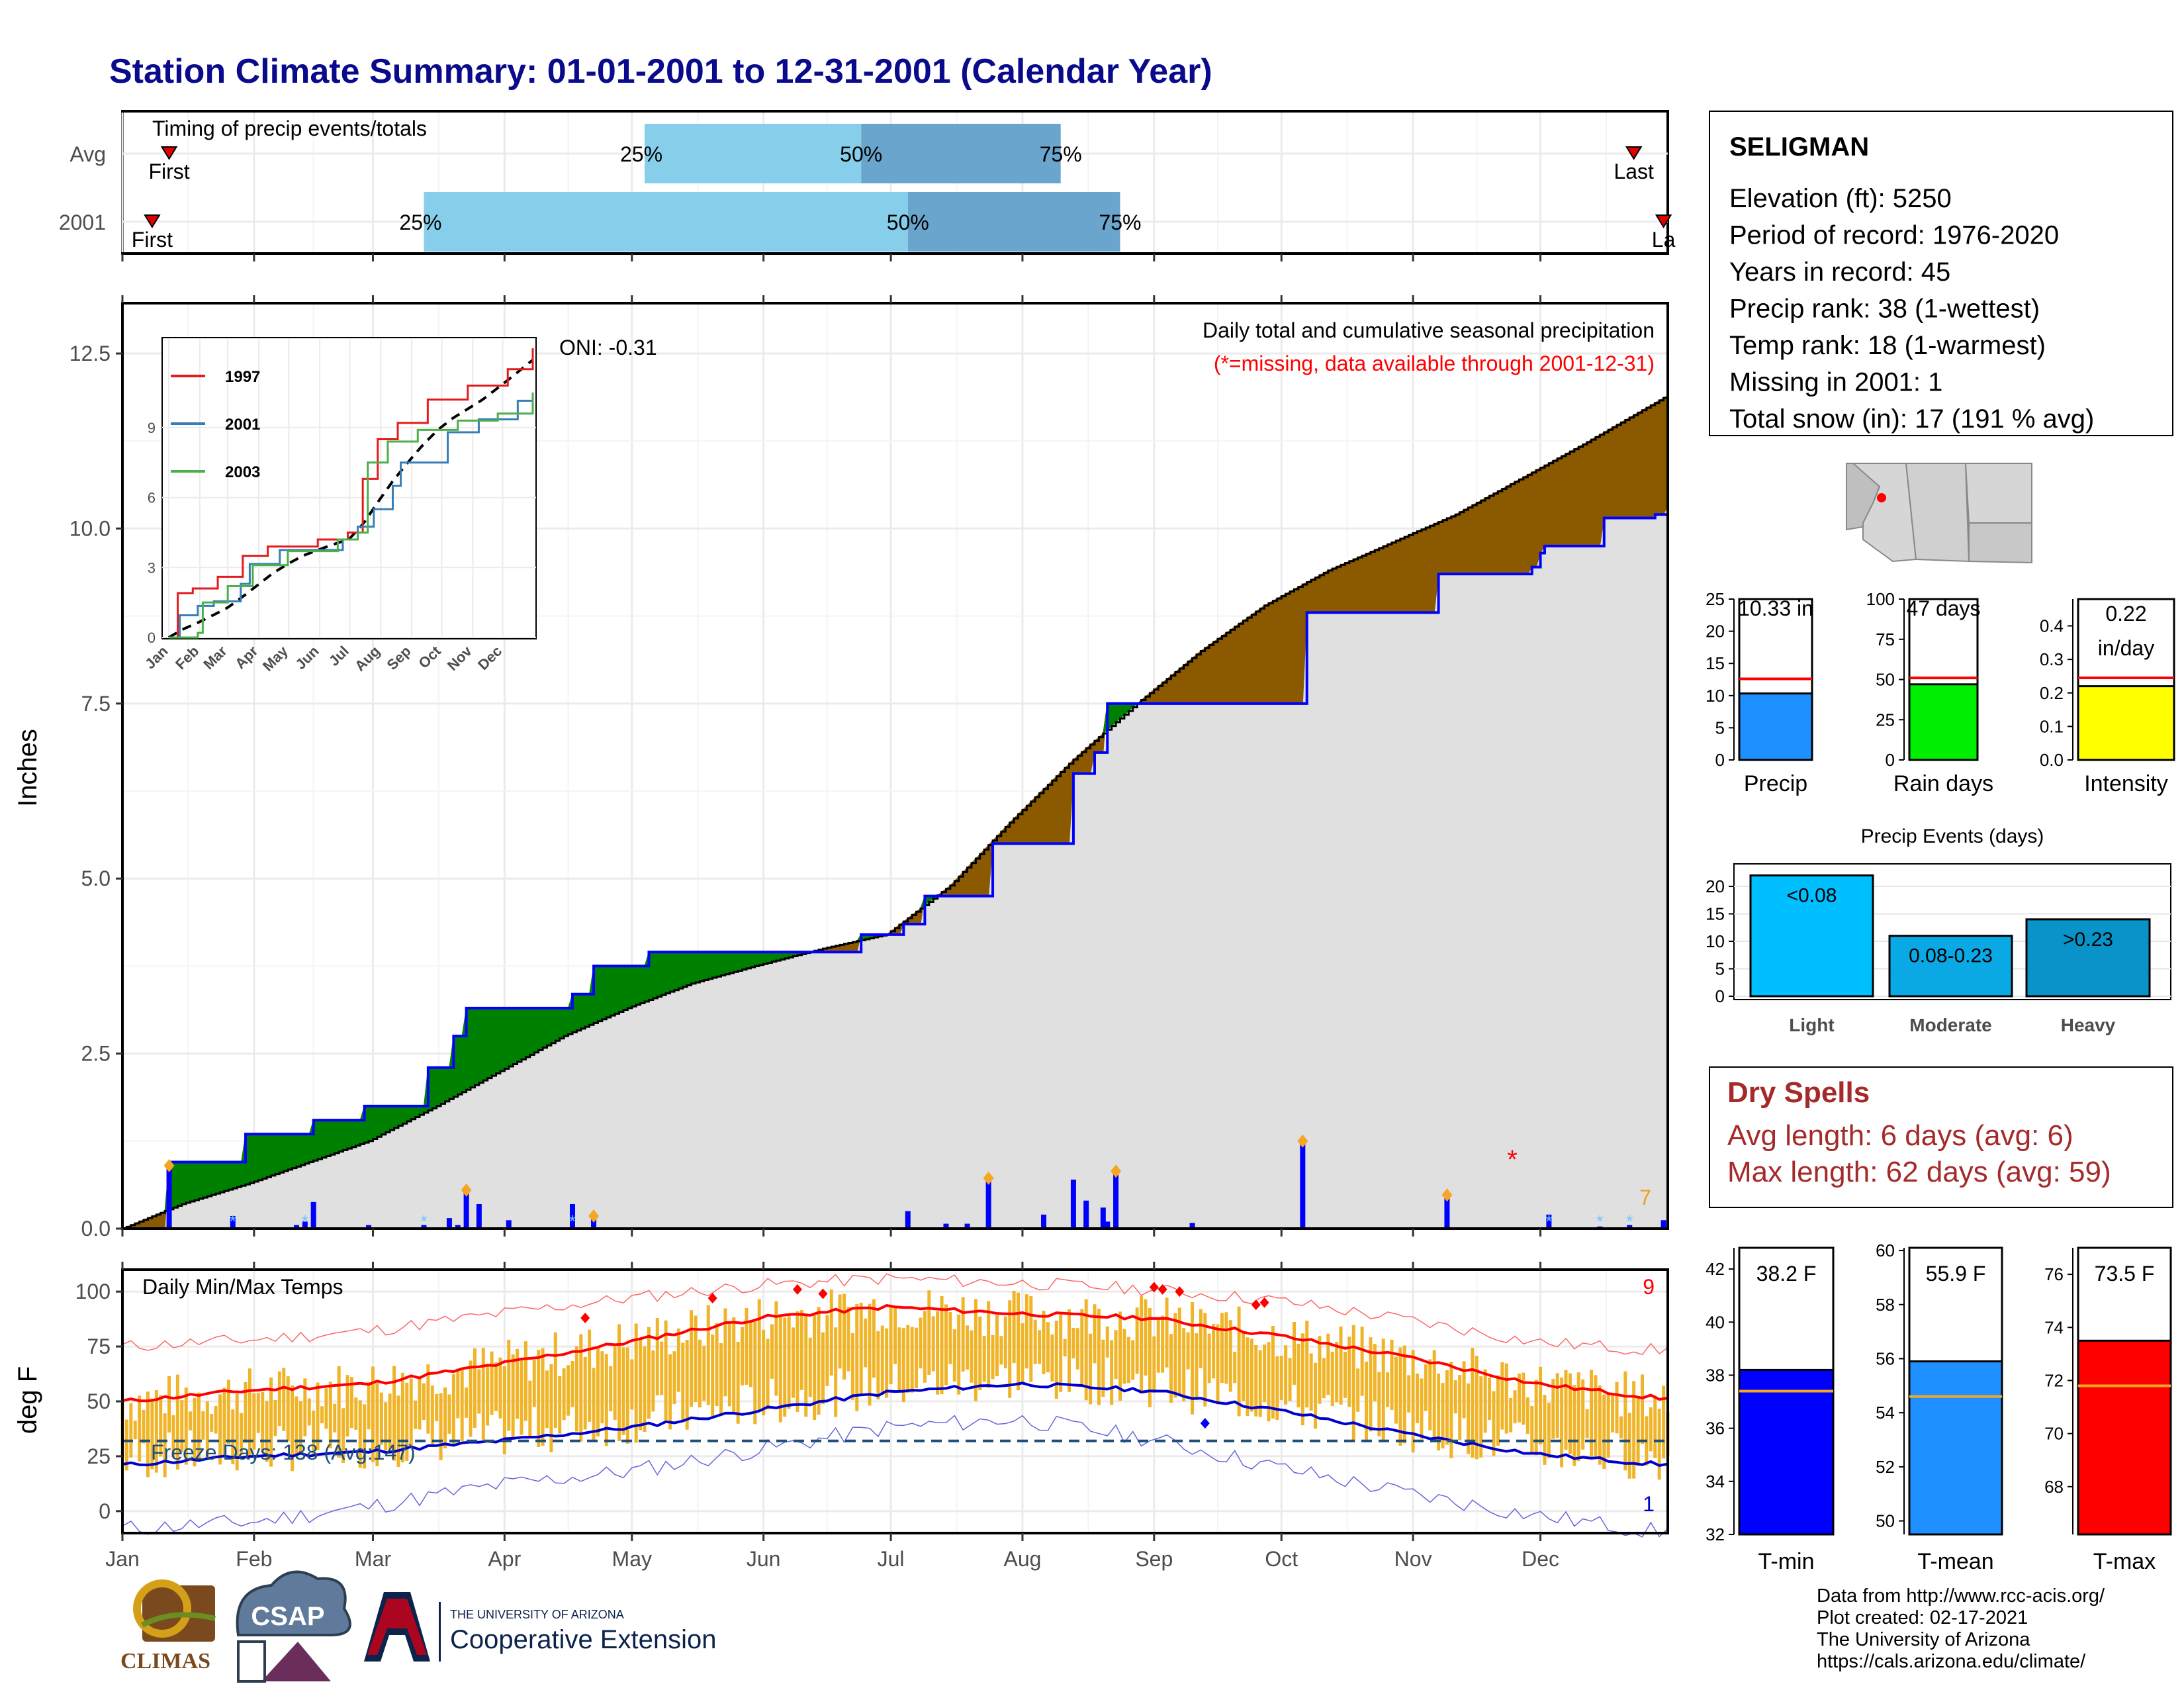 The image size is (2184, 1688). Describe the element at coordinates (96, 704) in the screenshot. I see `precip-ytick: 7.5` at that location.